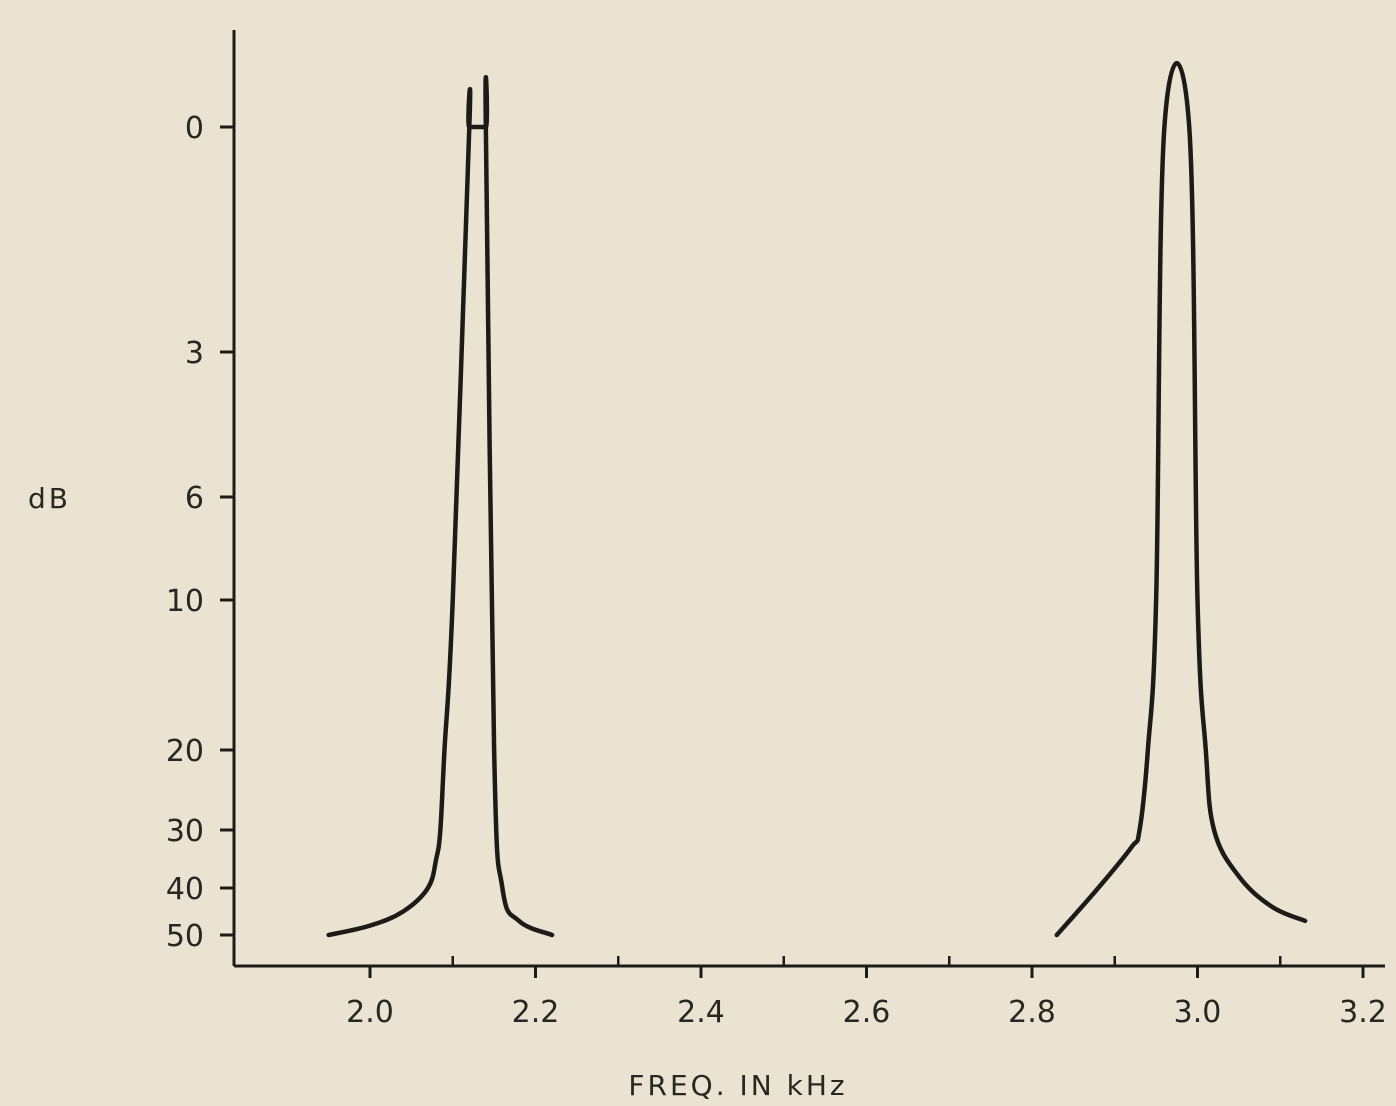 This screenshot has width=1396, height=1106. What do you see at coordinates (185, 831) in the screenshot?
I see `y-tick-label: 30` at bounding box center [185, 831].